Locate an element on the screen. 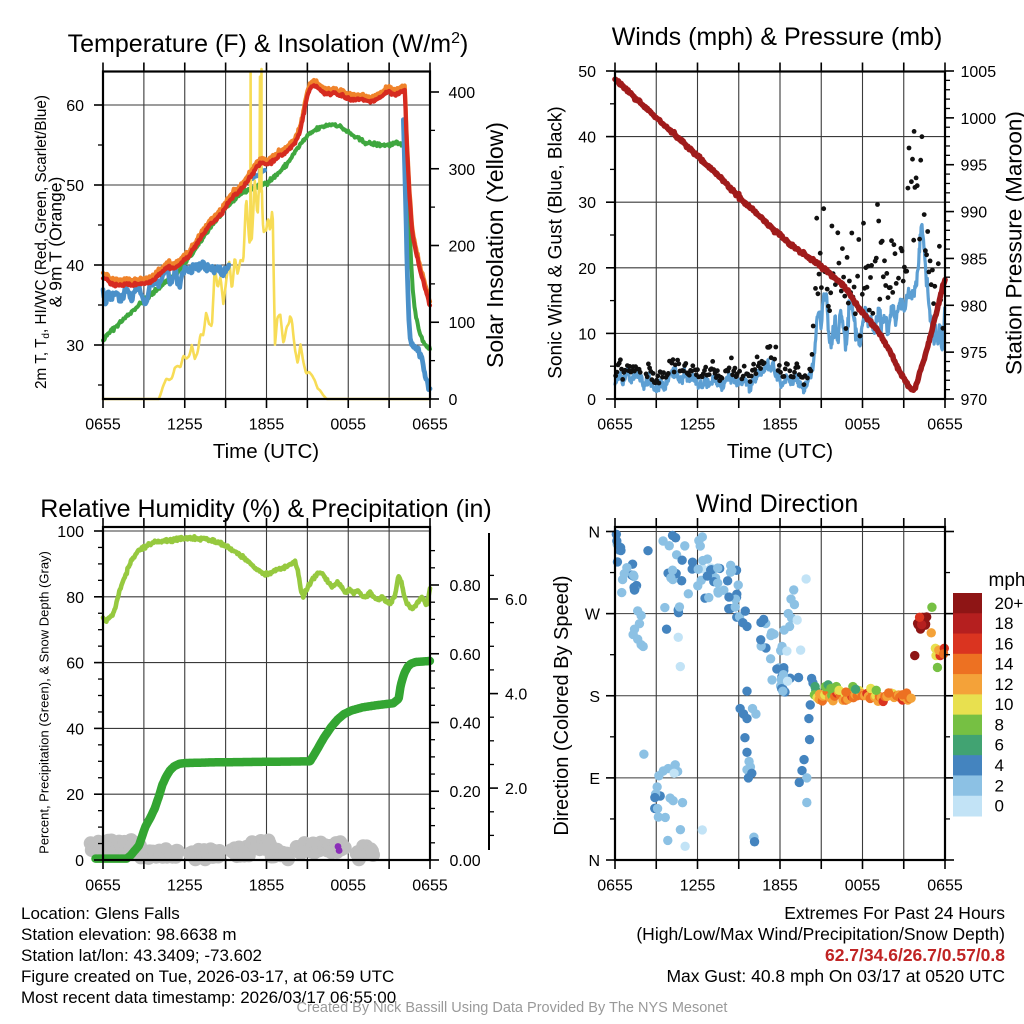 The image size is (1024, 1024). svg-text:Sonic Wind & Gust (Blue, Black: Sonic Wind & Gust (Blue, Black) is located at coordinates (556, 242).